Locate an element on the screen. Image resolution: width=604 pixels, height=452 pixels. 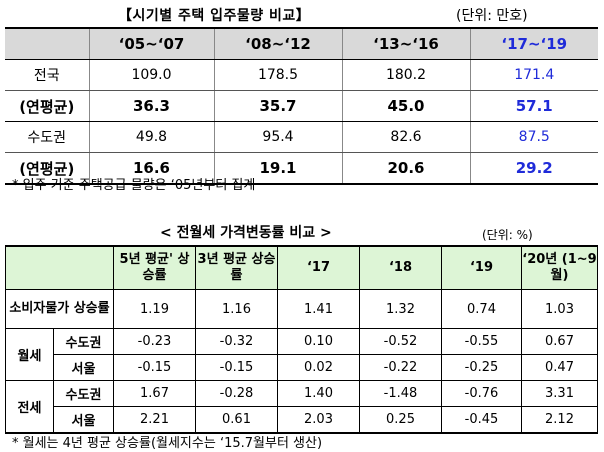
table-row: 소비자물가 상승률 1.19 1.16 1.41 1.32 0.74 1.03 is located at coordinates (301, 309).